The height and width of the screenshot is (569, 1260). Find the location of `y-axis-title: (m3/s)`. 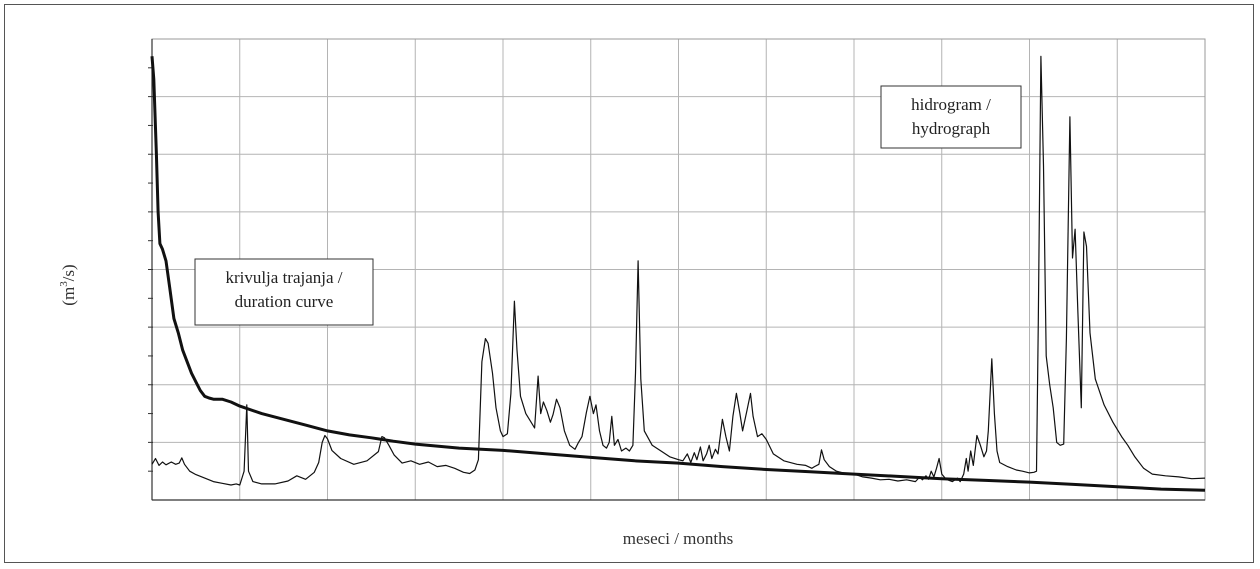

y-axis-title: (m3/s) is located at coordinates (68, 284).